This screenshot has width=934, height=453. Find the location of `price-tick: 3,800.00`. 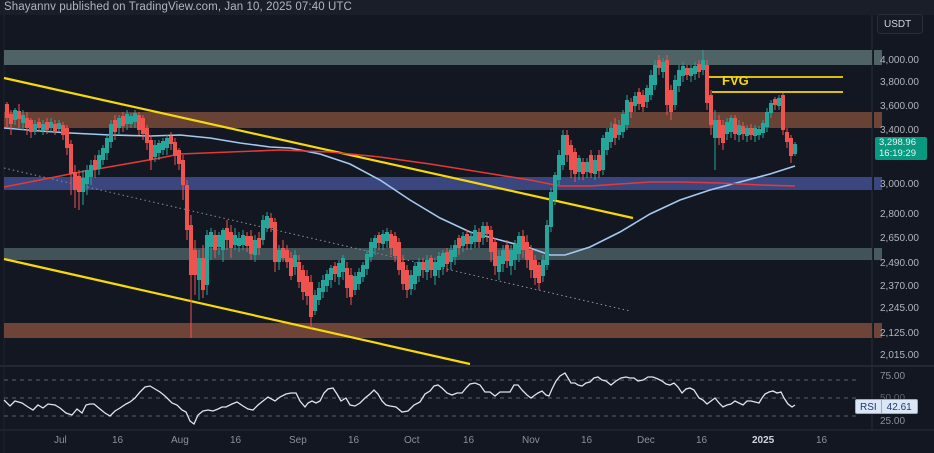

price-tick: 3,800.00 is located at coordinates (899, 82).